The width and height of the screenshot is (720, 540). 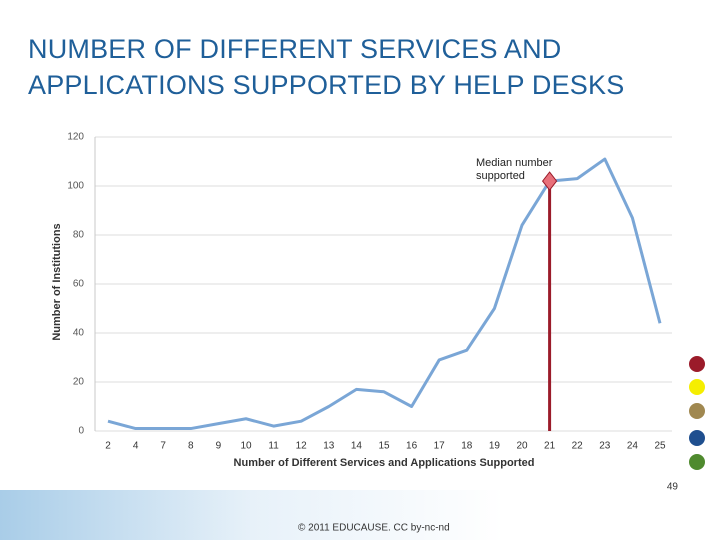 I want to click on y-tick-label: 40, so click(x=79, y=333).